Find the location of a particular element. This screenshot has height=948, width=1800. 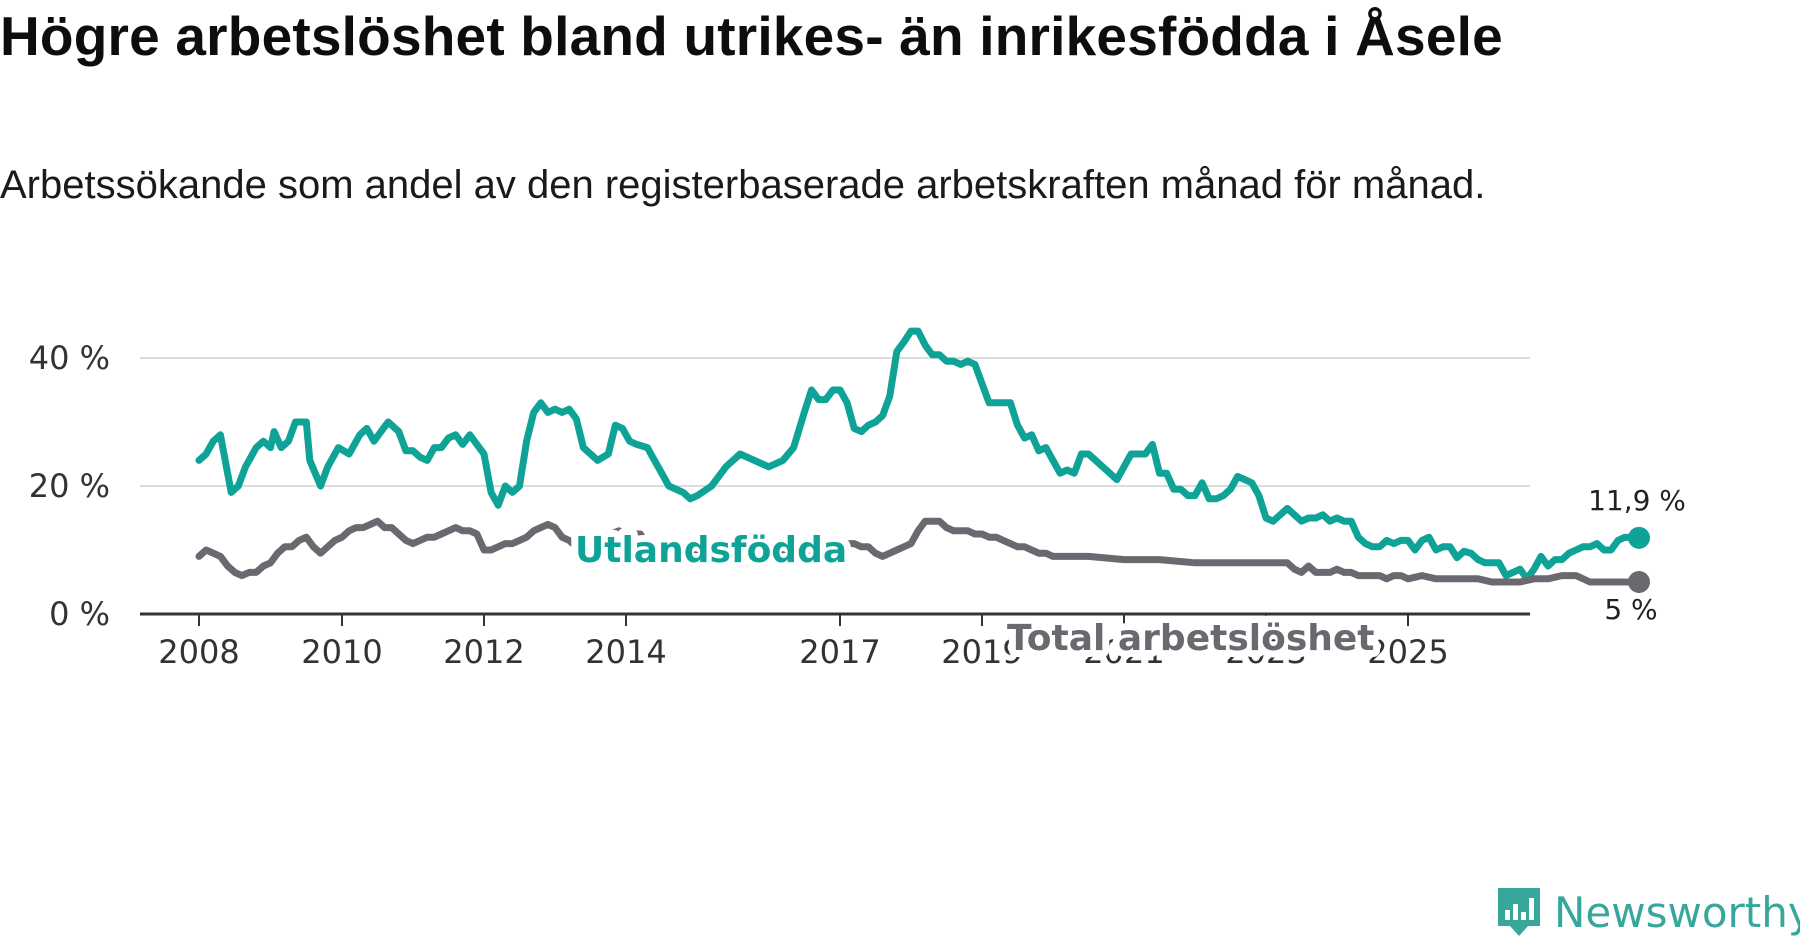

bar-chart-badge-icon is located at coordinates (1519, 912).